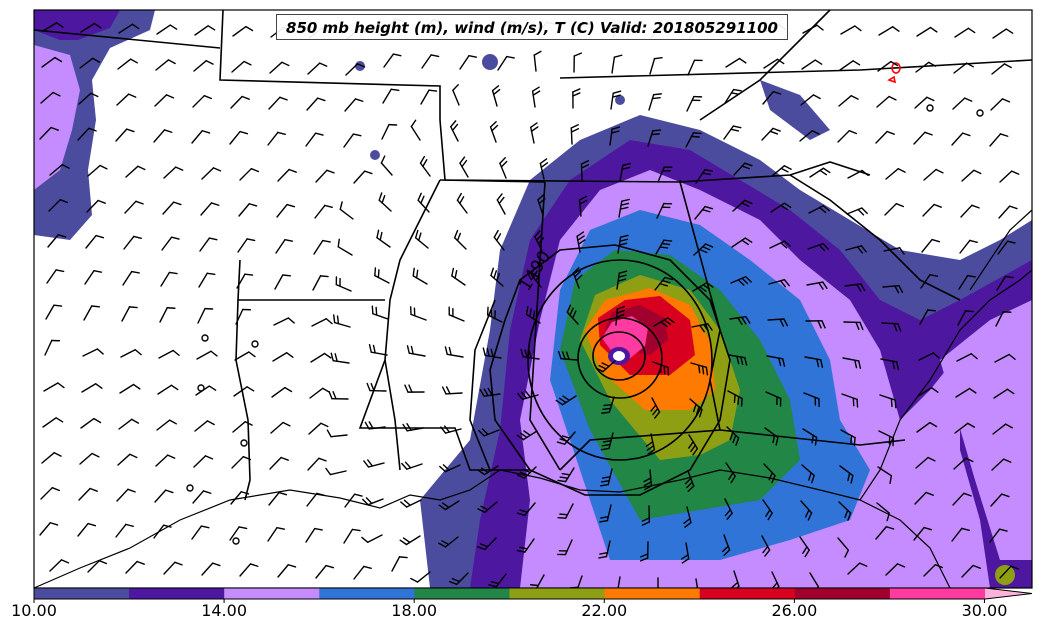 This screenshot has width=1041, height=633. I want to click on colorbar-tick-label: 22.00, so click(604, 610).